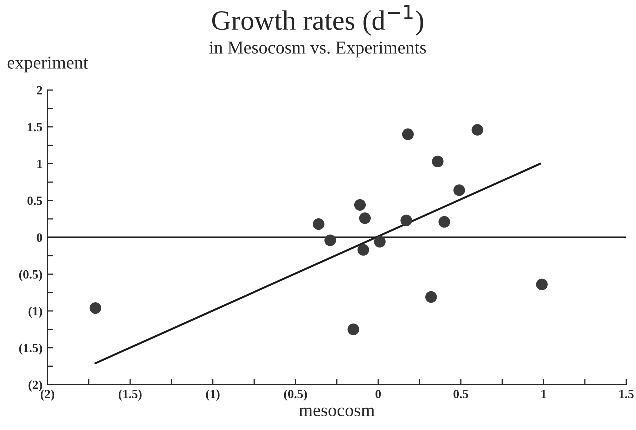 This screenshot has width=636, height=430. Describe the element at coordinates (213, 396) in the screenshot. I see `x-tick-label: (1)` at that location.